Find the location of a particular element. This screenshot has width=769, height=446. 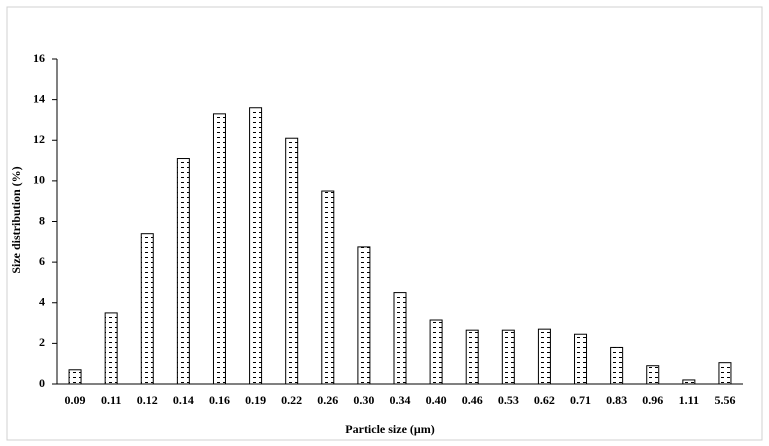

x-tick-label: 0.40 is located at coordinates (436, 400).